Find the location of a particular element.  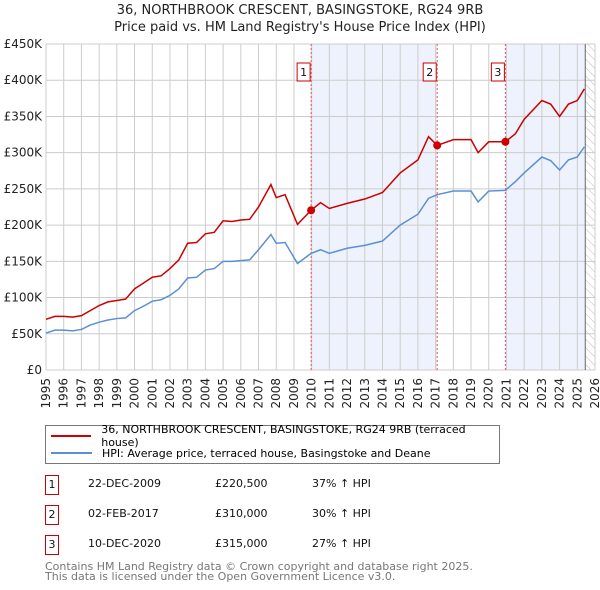

sale-label: 1 is located at coordinates (303, 72).